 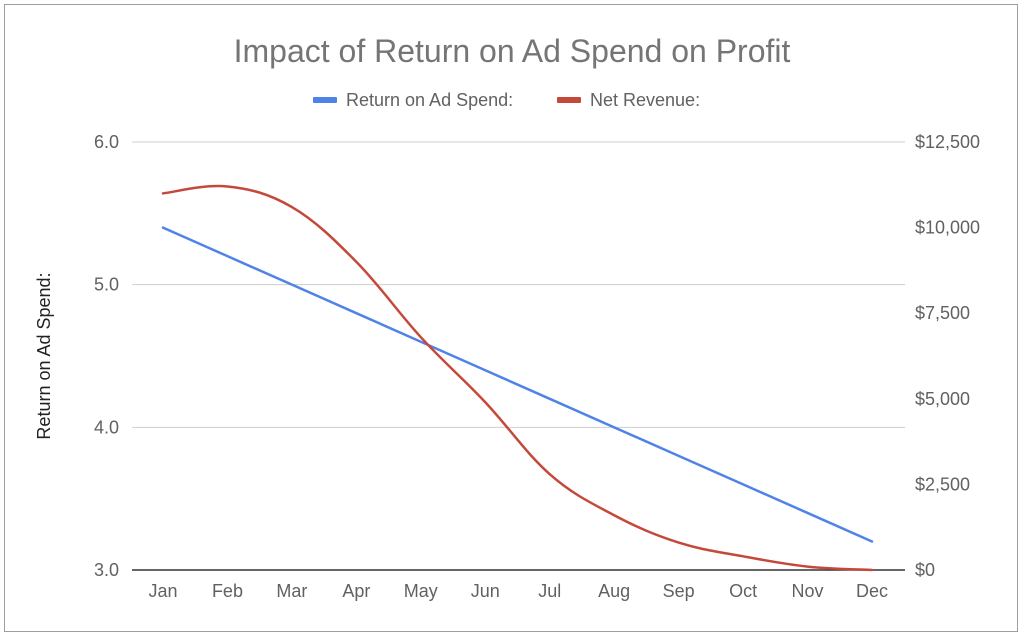 I want to click on x-axis-ticks: Jan Feb Mar Apr May Jun Jul Aug Sep Oct Nov Dec, so click(x=518, y=591).